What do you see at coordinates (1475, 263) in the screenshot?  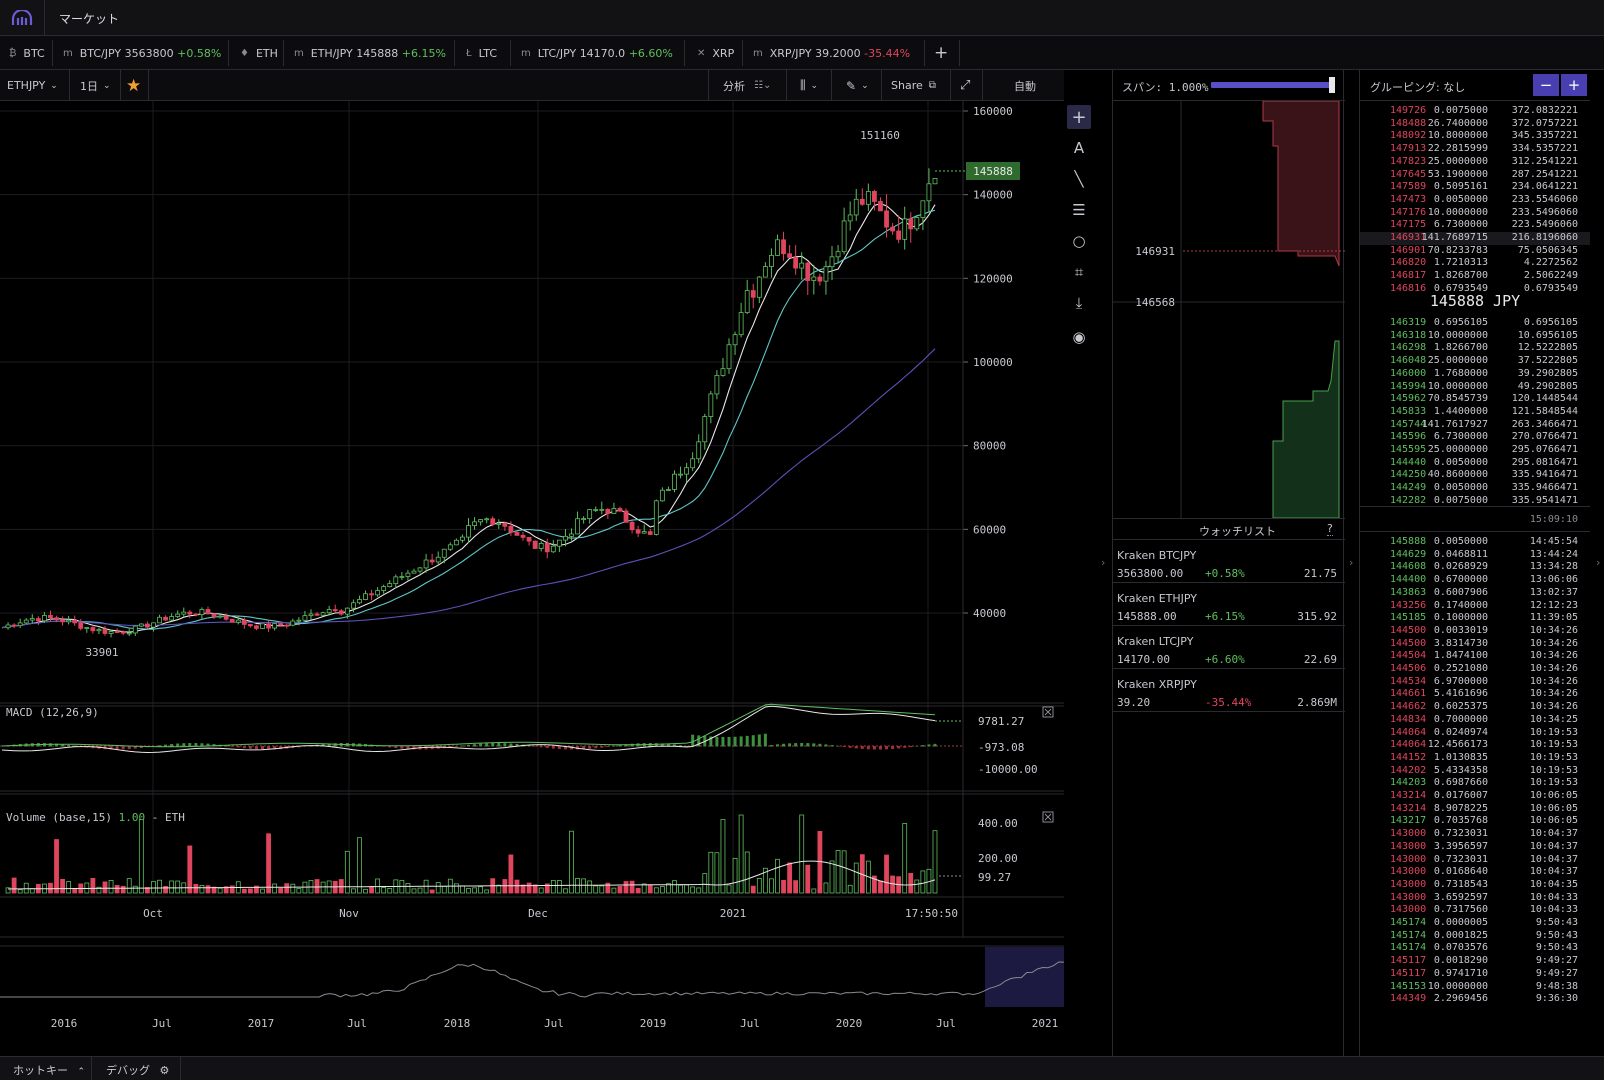 I see `order-row: 146820 1.7210313 4.2272562` at bounding box center [1475, 263].